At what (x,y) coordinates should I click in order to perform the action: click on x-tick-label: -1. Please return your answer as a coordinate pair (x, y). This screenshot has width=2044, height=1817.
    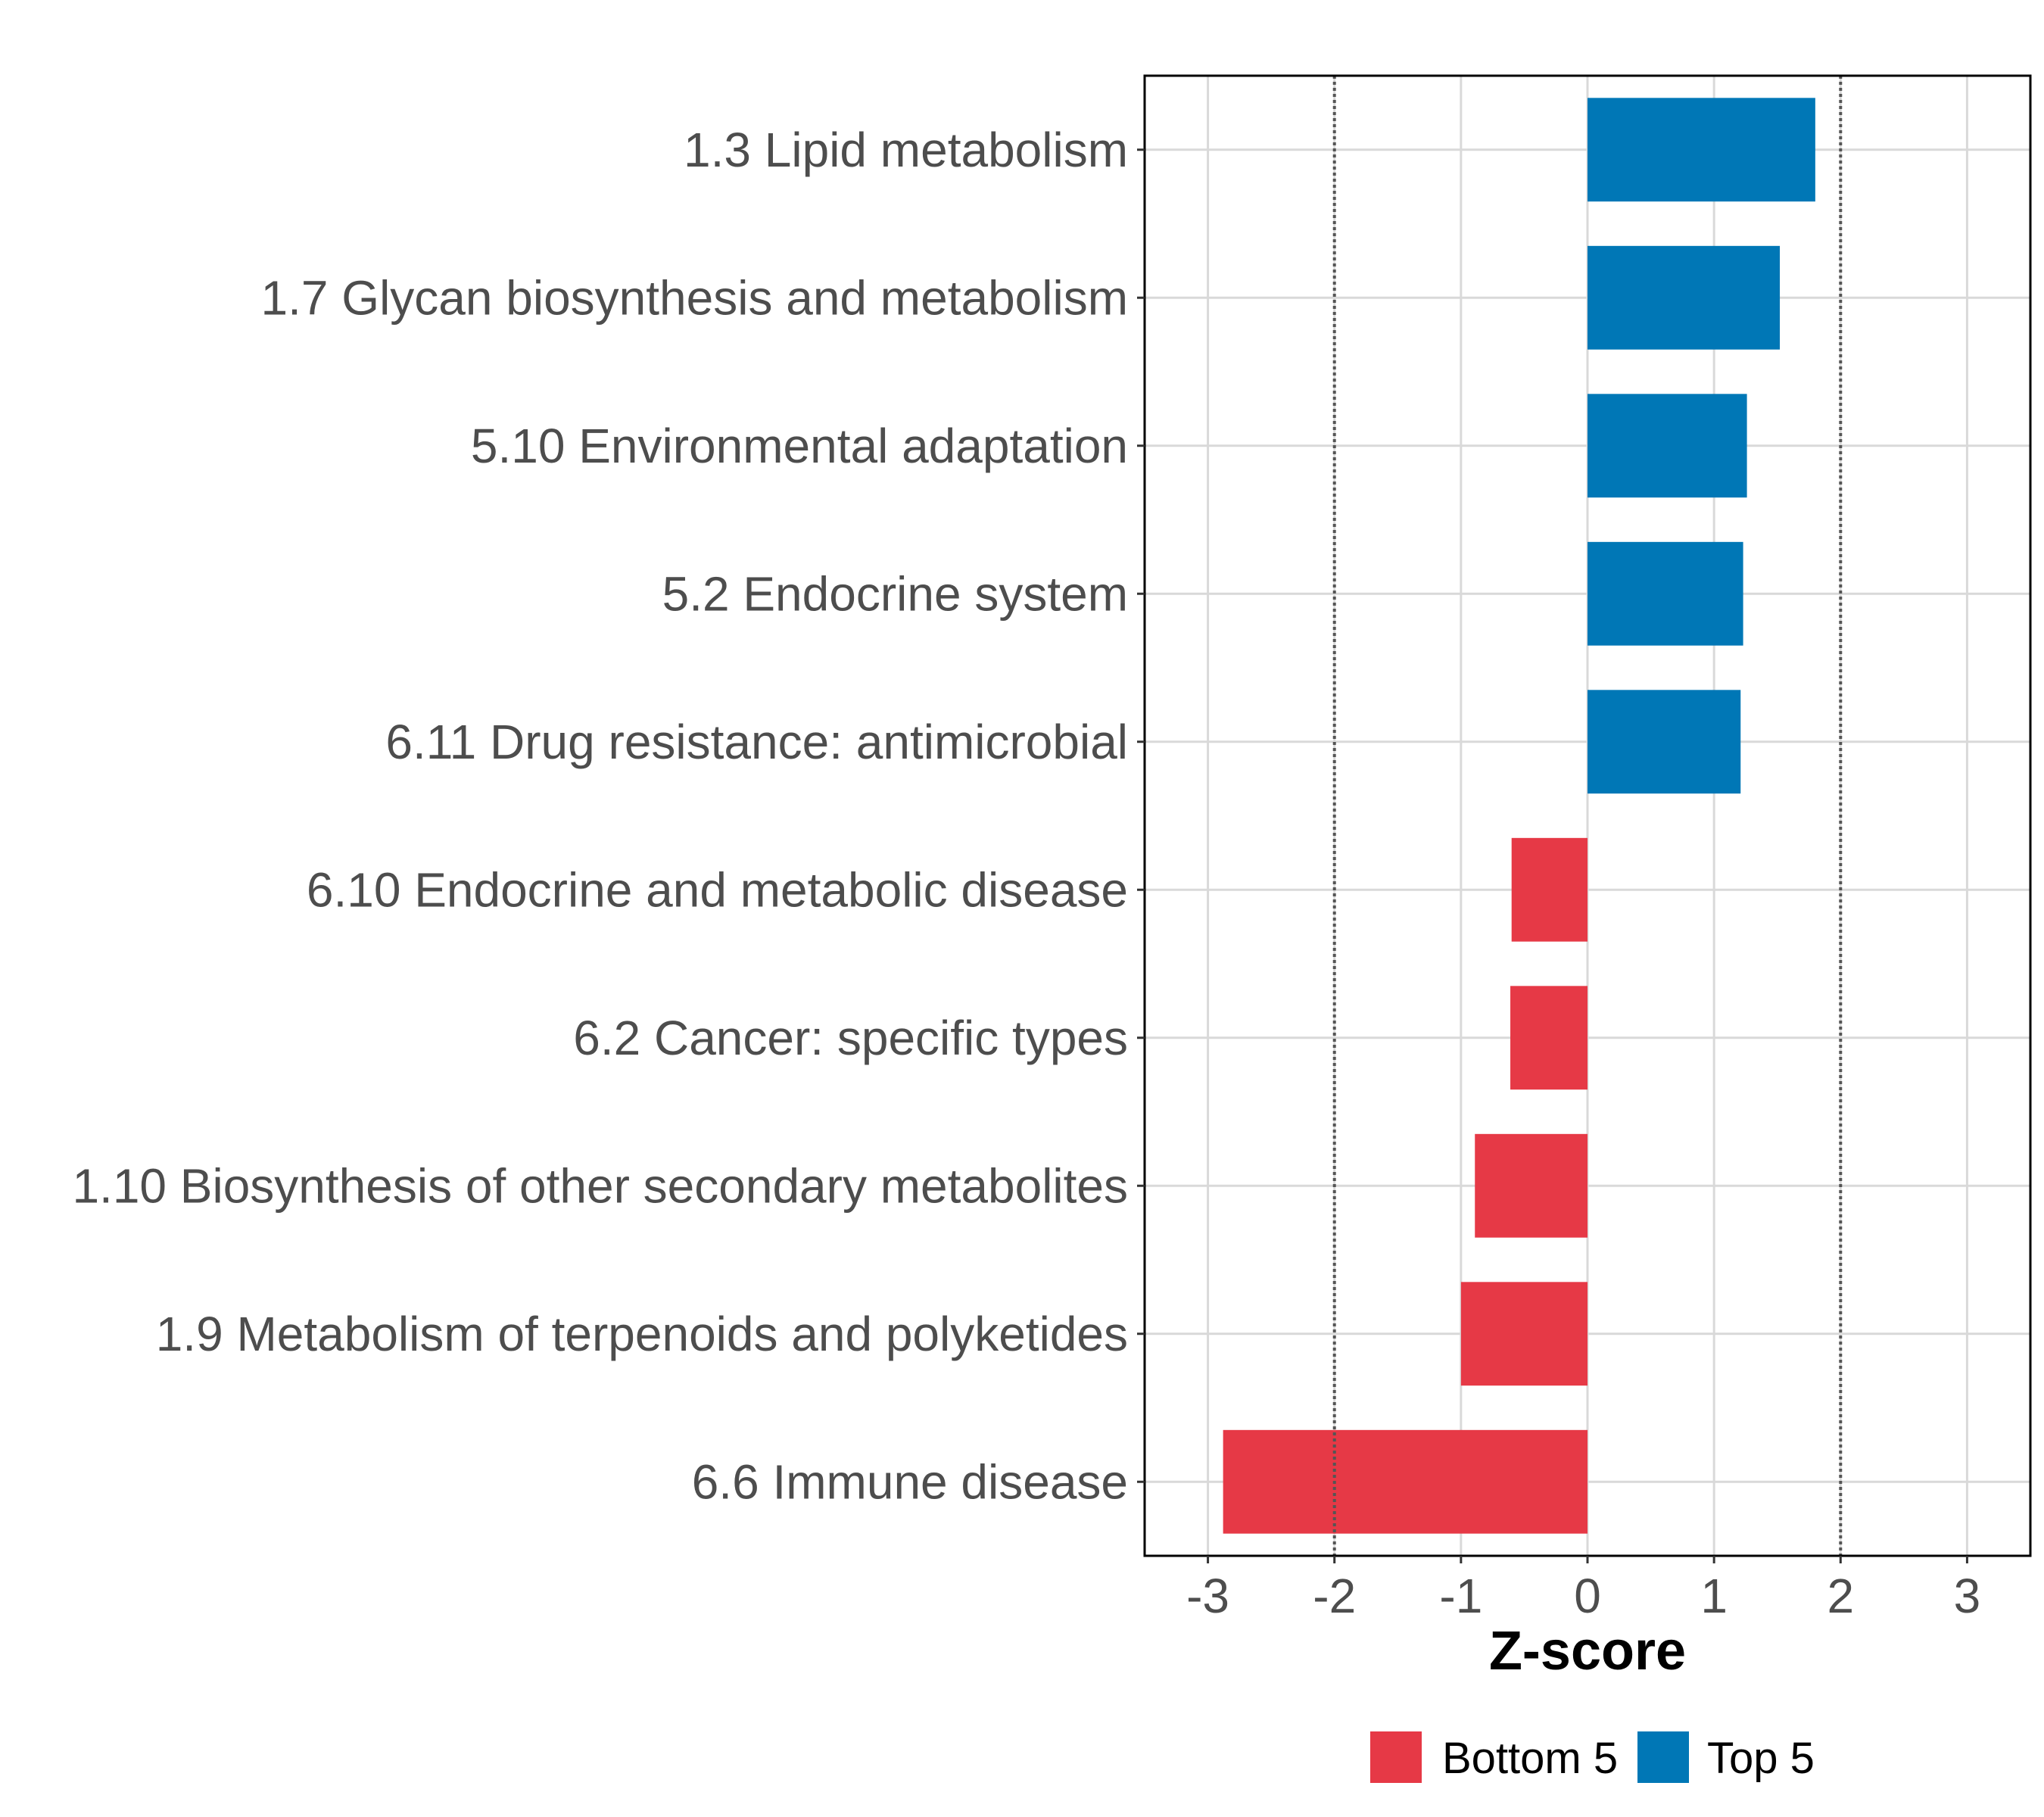
    Looking at the image, I should click on (1460, 1596).